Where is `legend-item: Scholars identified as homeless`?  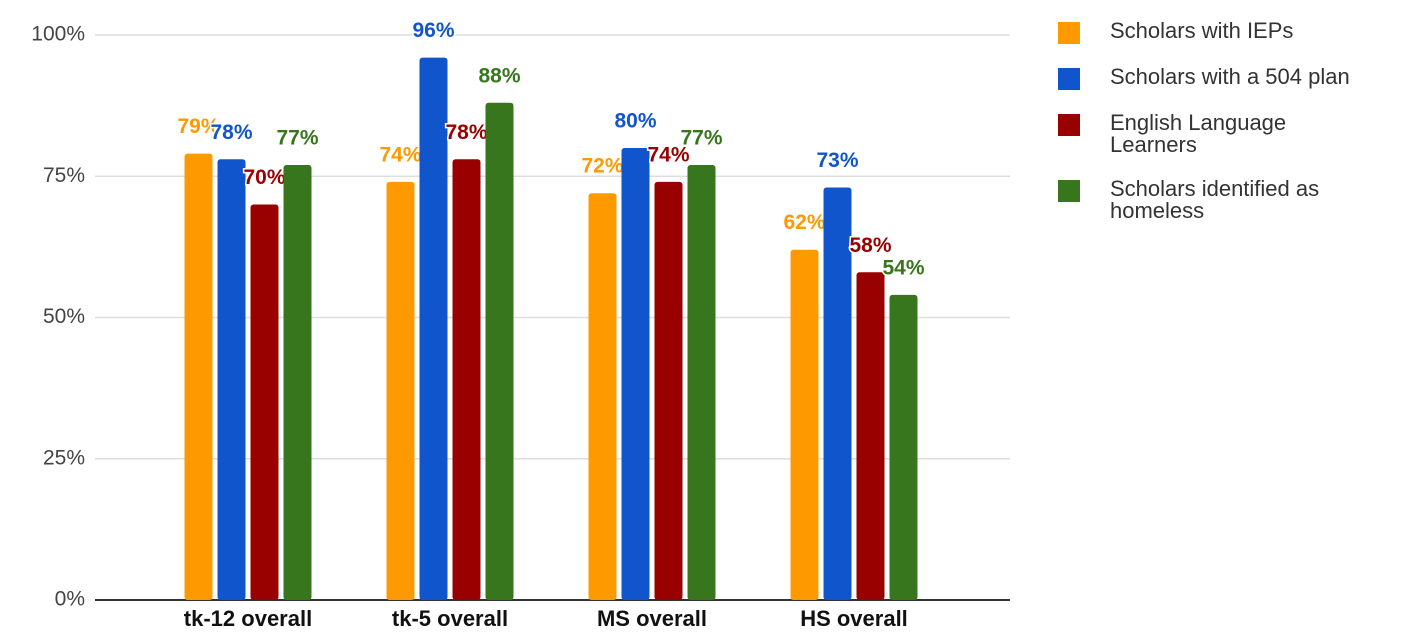 legend-item: Scholars identified as homeless is located at coordinates (1228, 200).